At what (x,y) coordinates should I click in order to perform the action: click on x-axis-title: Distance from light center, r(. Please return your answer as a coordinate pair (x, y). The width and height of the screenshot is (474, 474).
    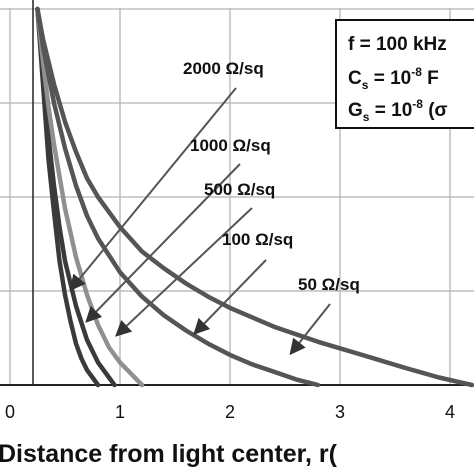
    Looking at the image, I should click on (169, 454).